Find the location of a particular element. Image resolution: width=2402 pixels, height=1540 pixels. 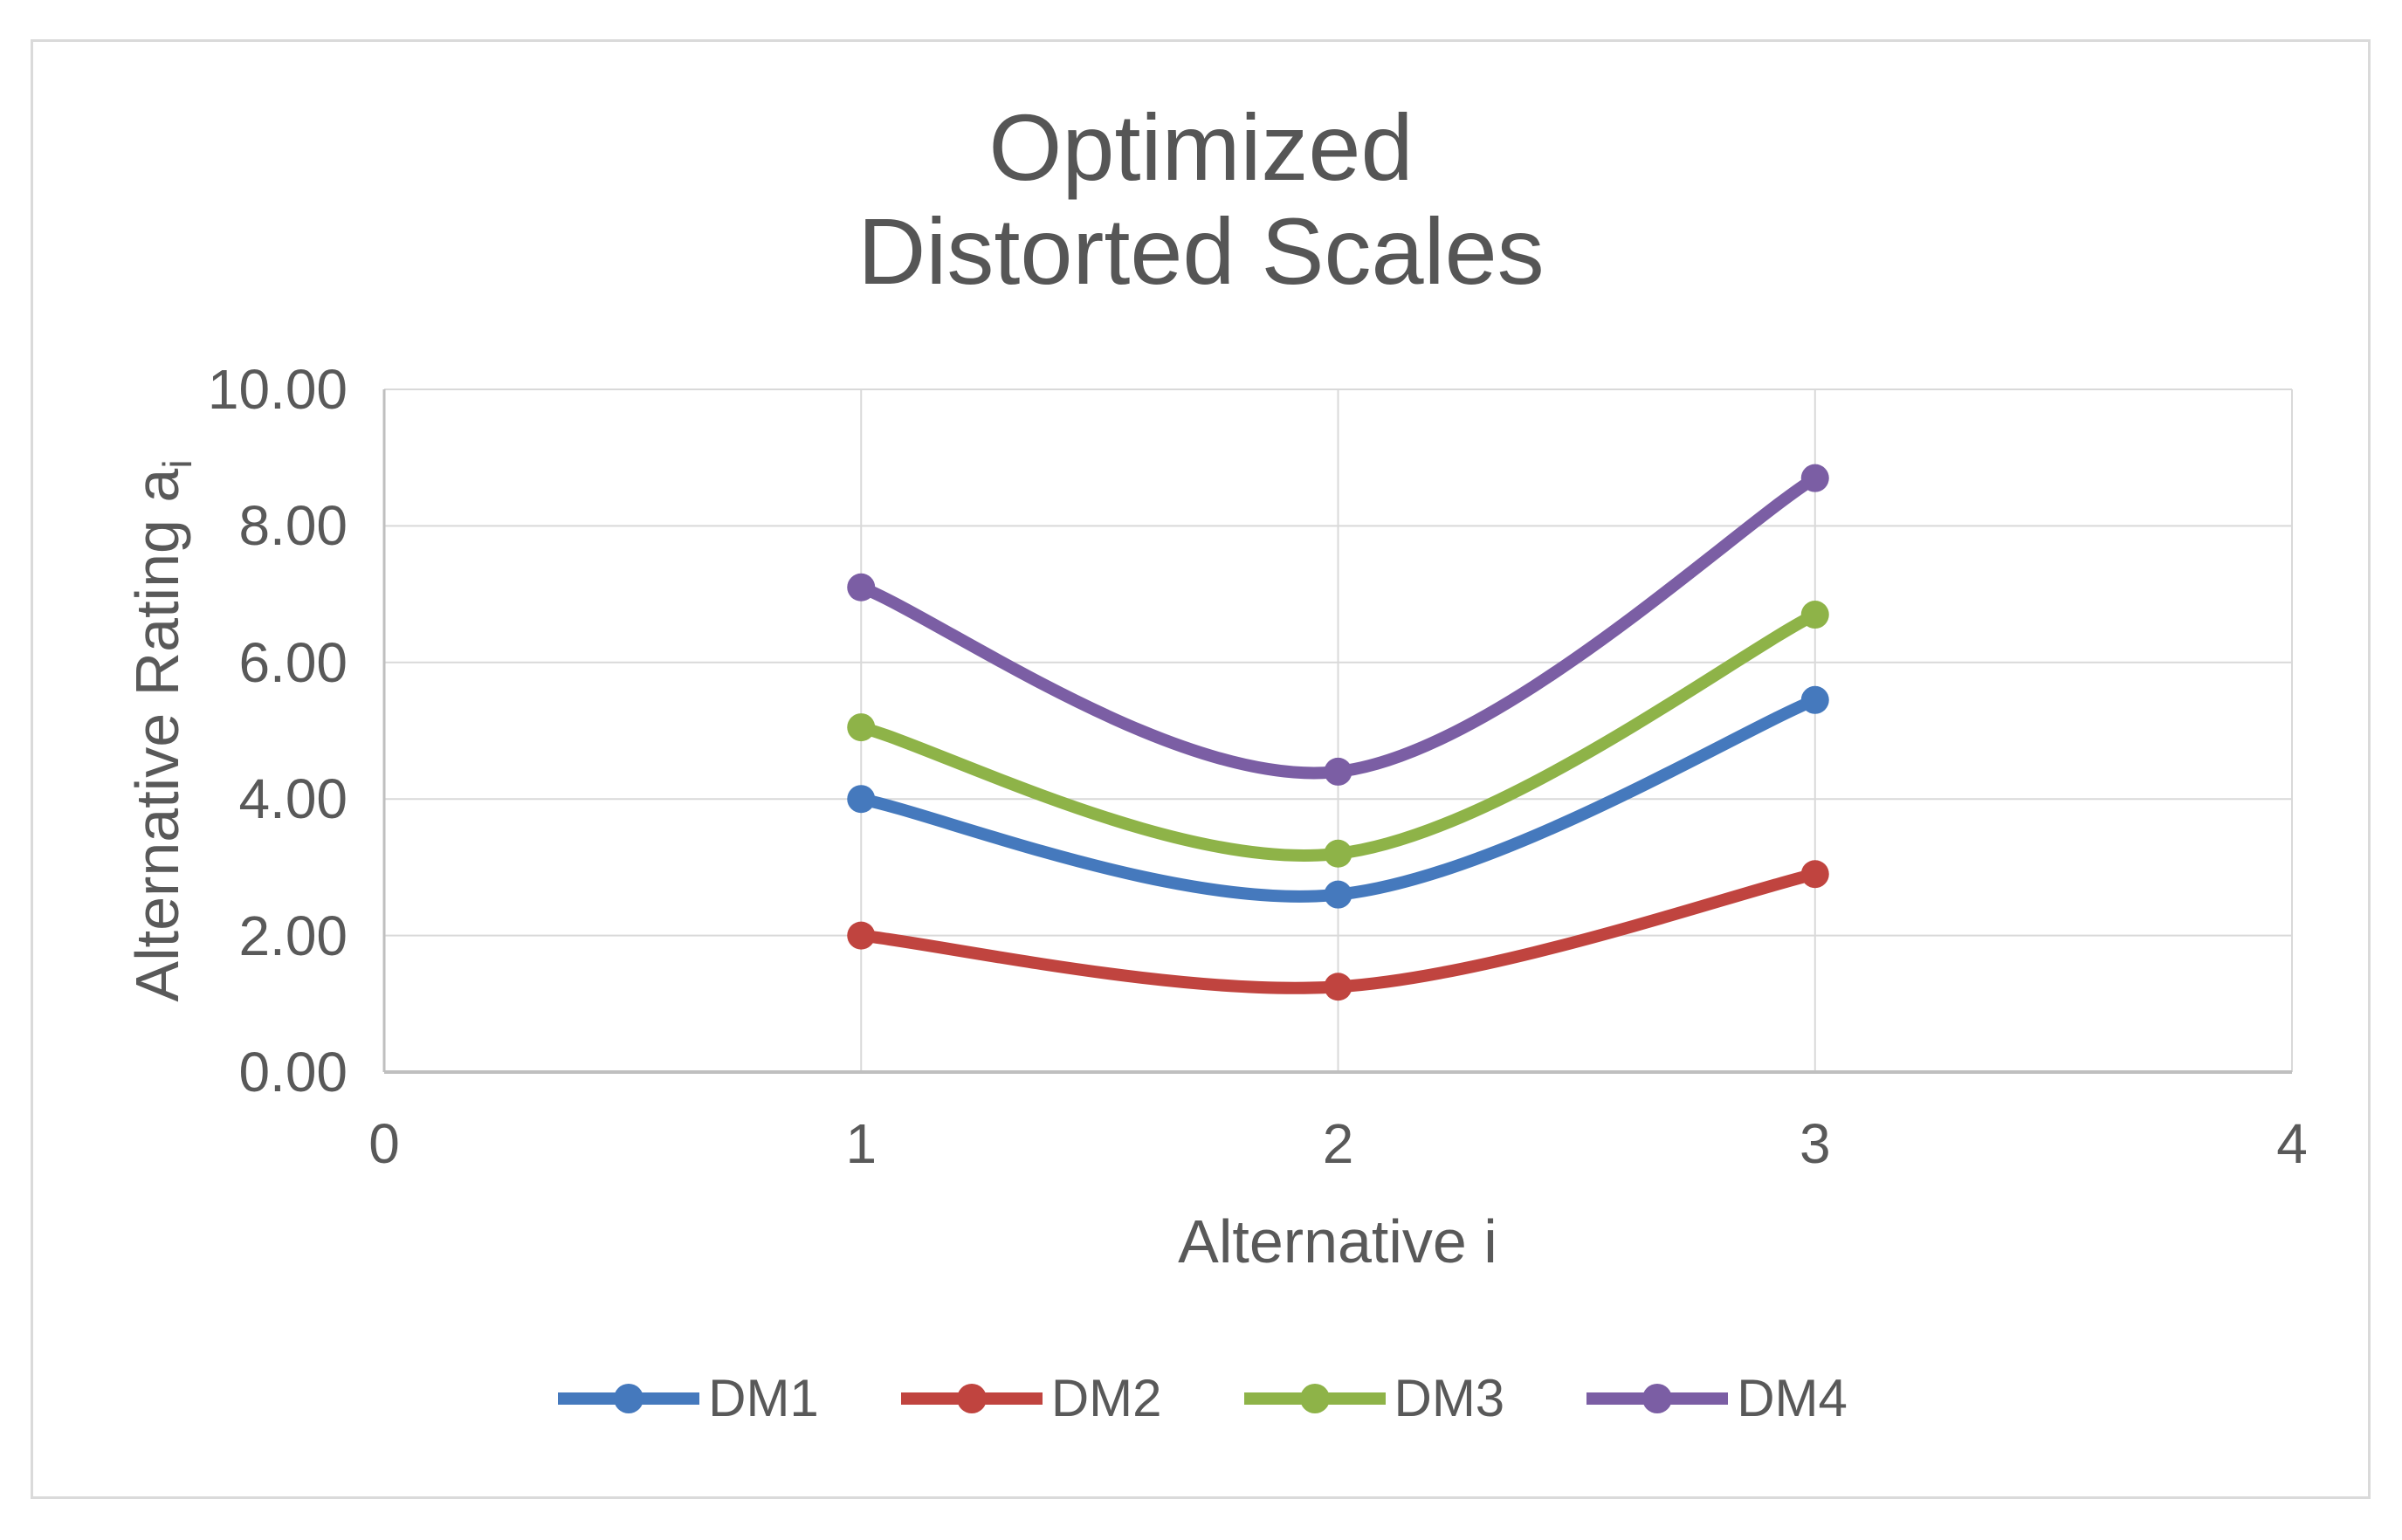

legend-item-DM1: DM1 is located at coordinates (686, 1398).